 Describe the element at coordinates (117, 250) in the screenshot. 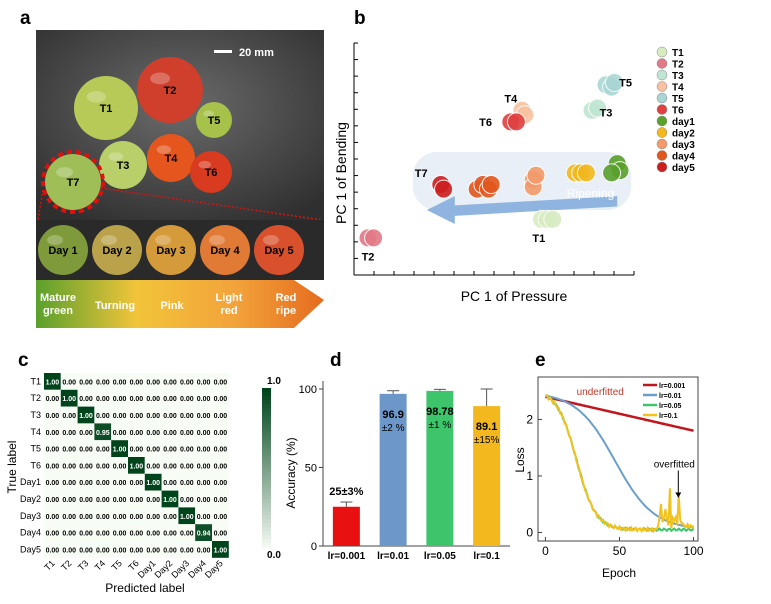

I see `day-tomato` at that location.